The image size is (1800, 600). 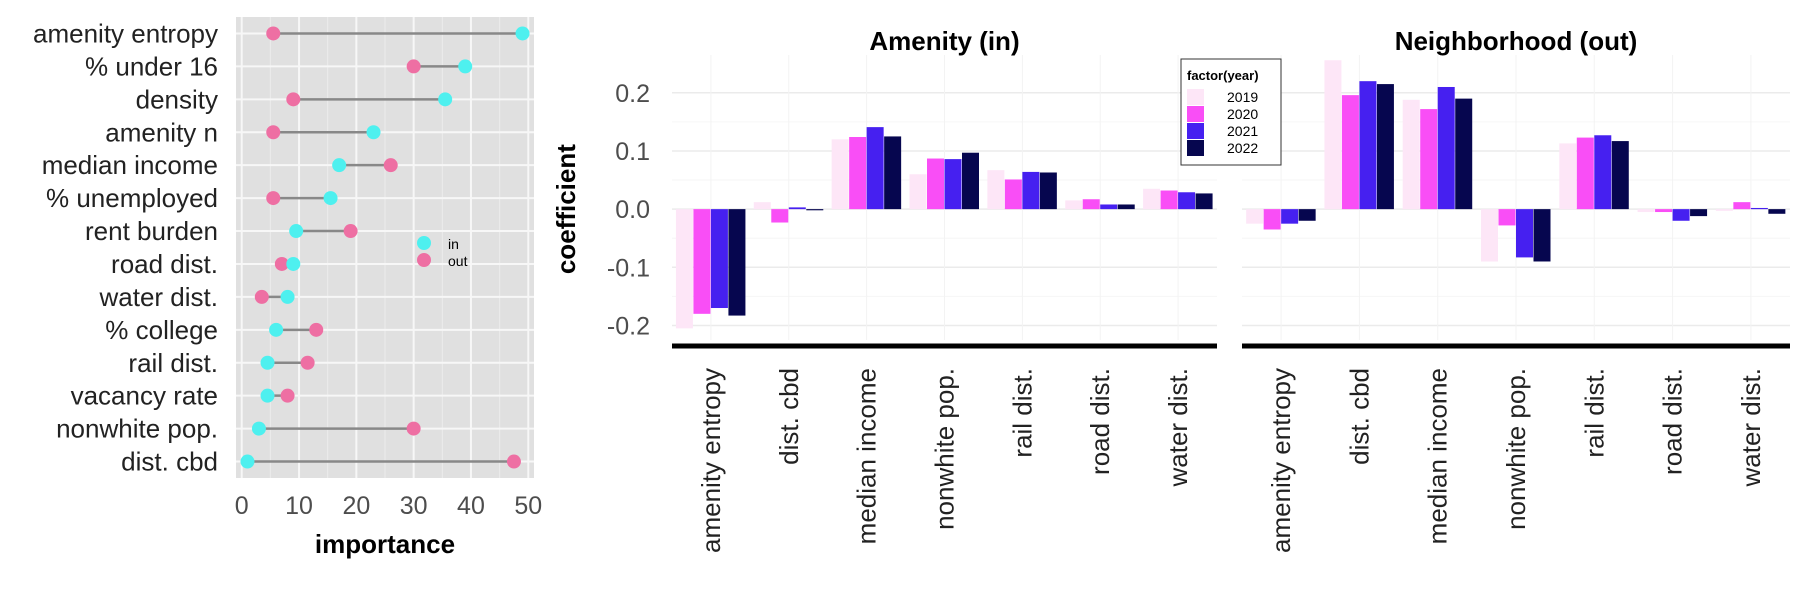 I want to click on y-tick-label: 0.0, so click(x=632, y=210).